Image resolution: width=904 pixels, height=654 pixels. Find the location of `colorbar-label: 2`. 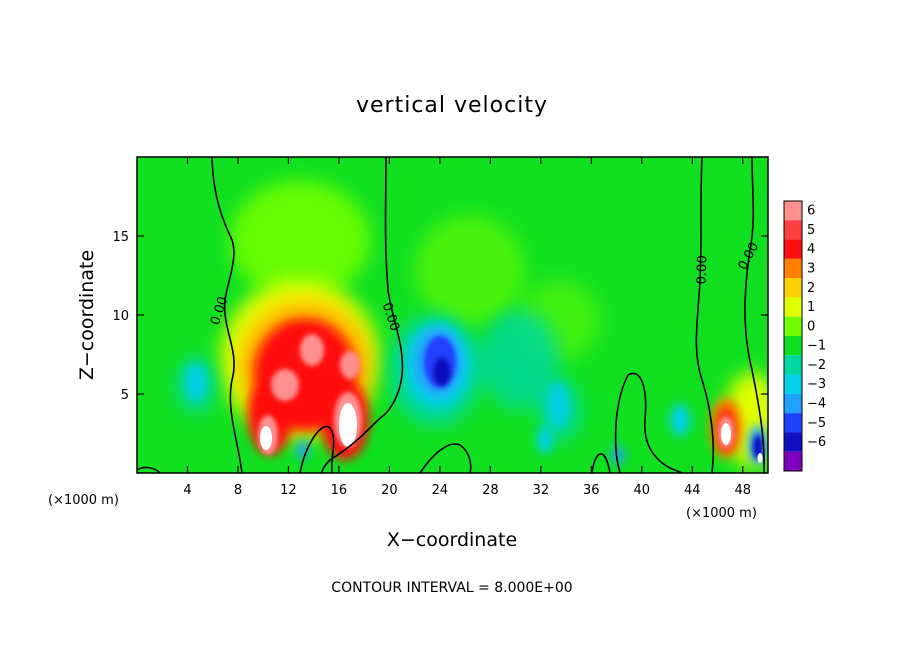

colorbar-label: 2 is located at coordinates (811, 288).